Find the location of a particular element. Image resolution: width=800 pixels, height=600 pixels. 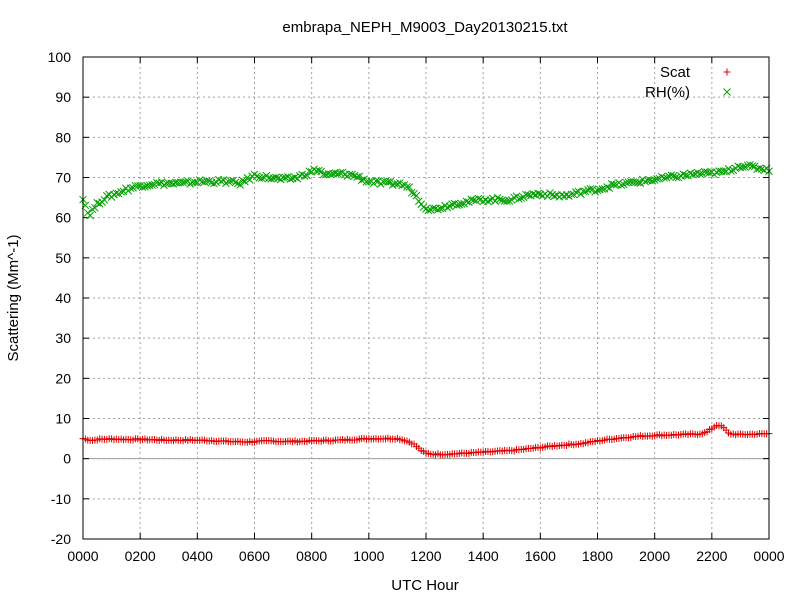

x-tick-label: 2000 is located at coordinates (654, 556).